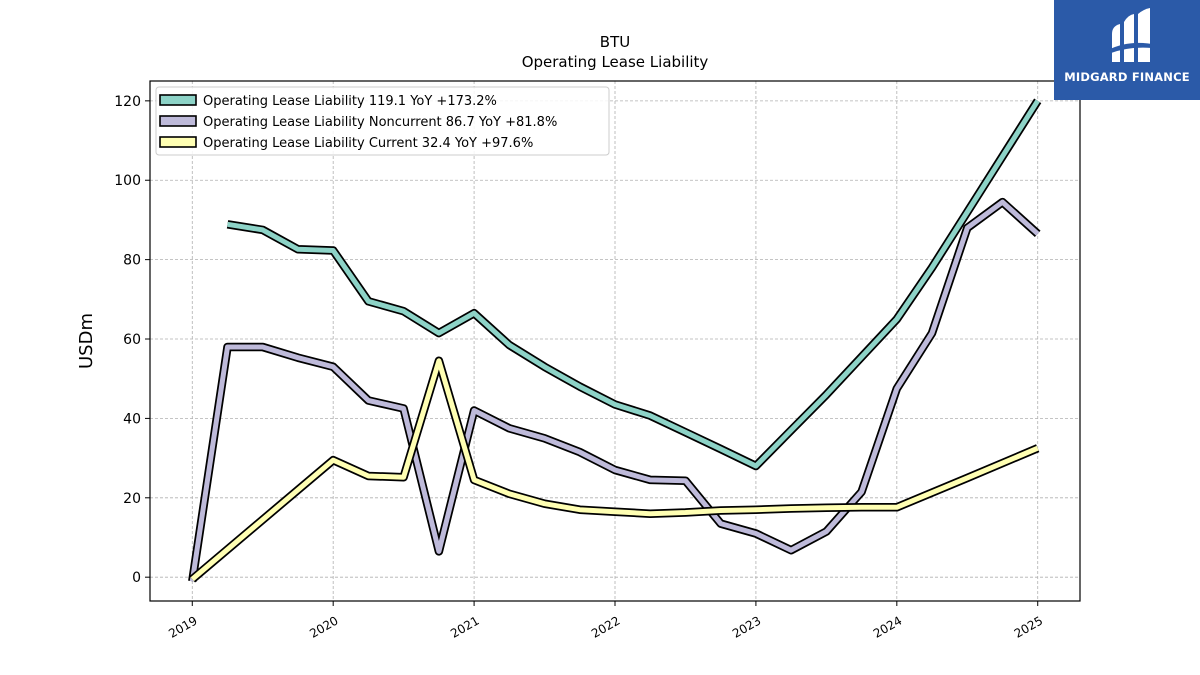 The height and width of the screenshot is (675, 1200). I want to click on y-tick-label: 0, so click(136, 578).